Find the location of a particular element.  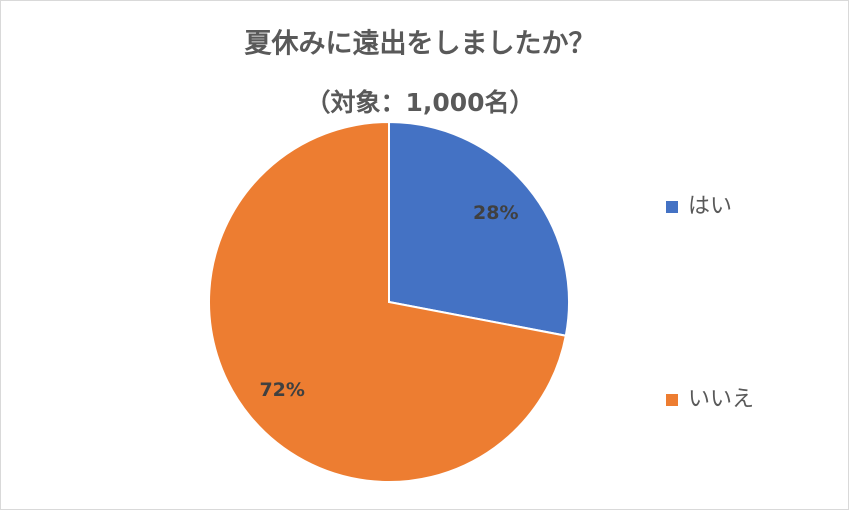

chart-subtitle: （対象：1,000名） is located at coordinates (419, 102).